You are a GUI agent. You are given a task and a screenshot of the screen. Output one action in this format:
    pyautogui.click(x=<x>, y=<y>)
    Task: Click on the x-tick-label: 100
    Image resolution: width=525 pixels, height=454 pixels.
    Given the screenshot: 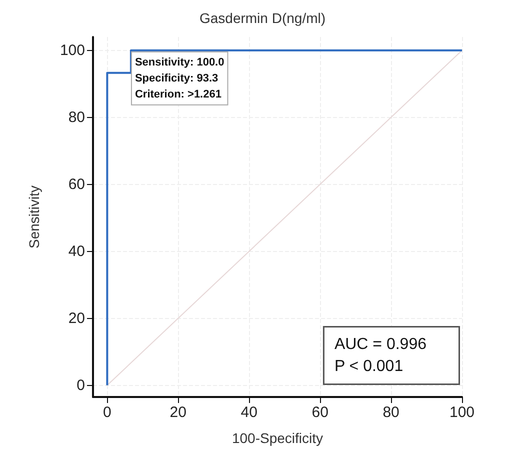 What is the action you would take?
    pyautogui.click(x=462, y=412)
    